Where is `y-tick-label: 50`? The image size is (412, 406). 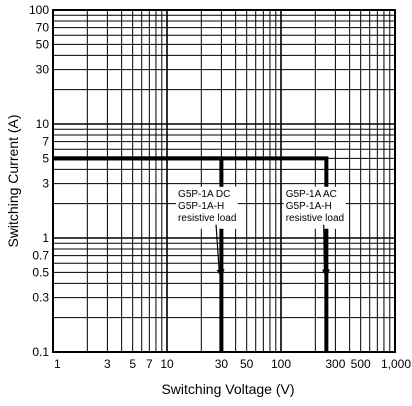
y-tick-label: 50 is located at coordinates (43, 44).